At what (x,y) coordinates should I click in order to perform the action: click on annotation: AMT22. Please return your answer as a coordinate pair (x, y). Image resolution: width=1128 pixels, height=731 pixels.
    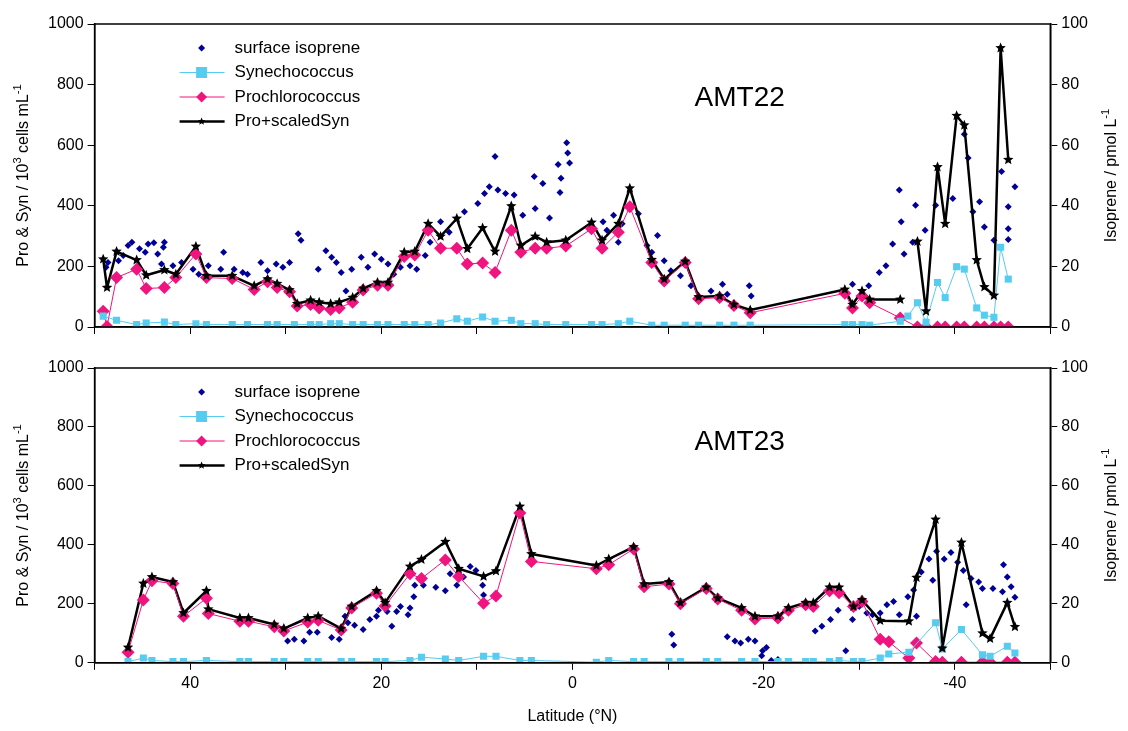
    Looking at the image, I should click on (739, 96).